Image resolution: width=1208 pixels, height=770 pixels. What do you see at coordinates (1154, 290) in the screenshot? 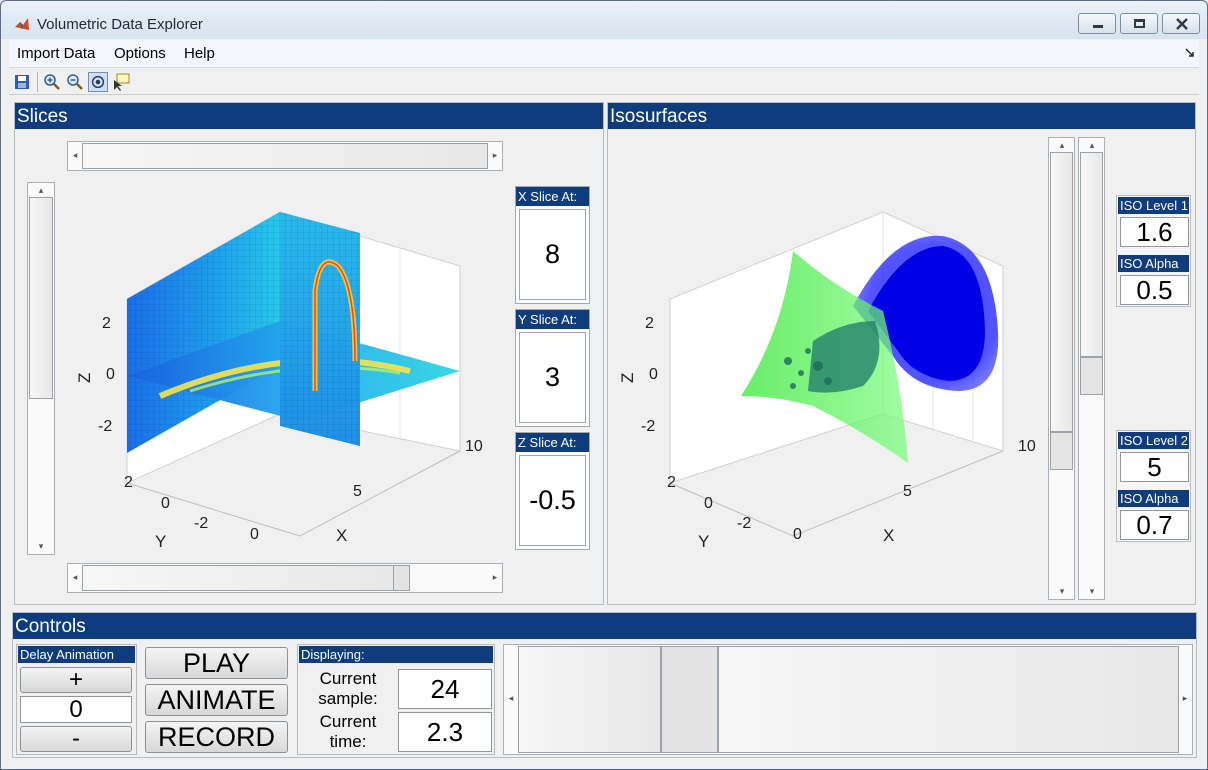
I see `iso-alpha-1-value: 0.5` at bounding box center [1154, 290].